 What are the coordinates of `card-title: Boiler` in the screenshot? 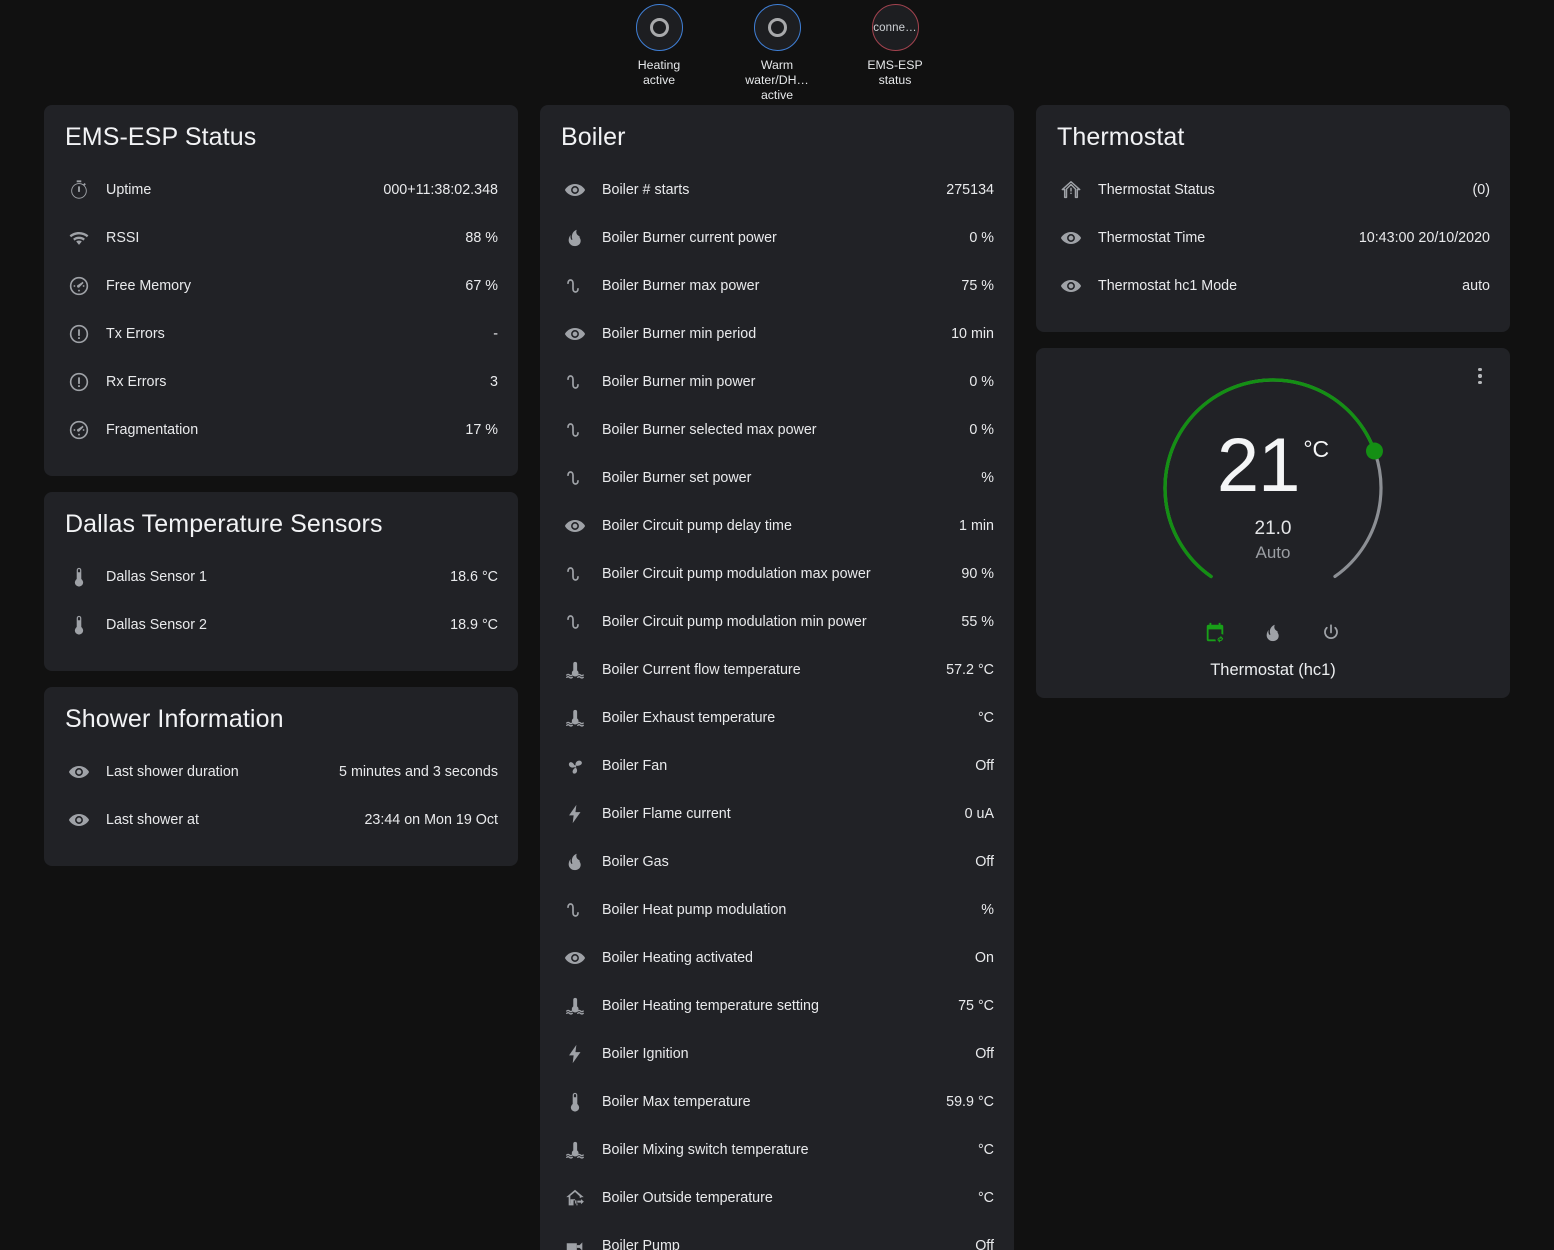 It's located at (593, 137).